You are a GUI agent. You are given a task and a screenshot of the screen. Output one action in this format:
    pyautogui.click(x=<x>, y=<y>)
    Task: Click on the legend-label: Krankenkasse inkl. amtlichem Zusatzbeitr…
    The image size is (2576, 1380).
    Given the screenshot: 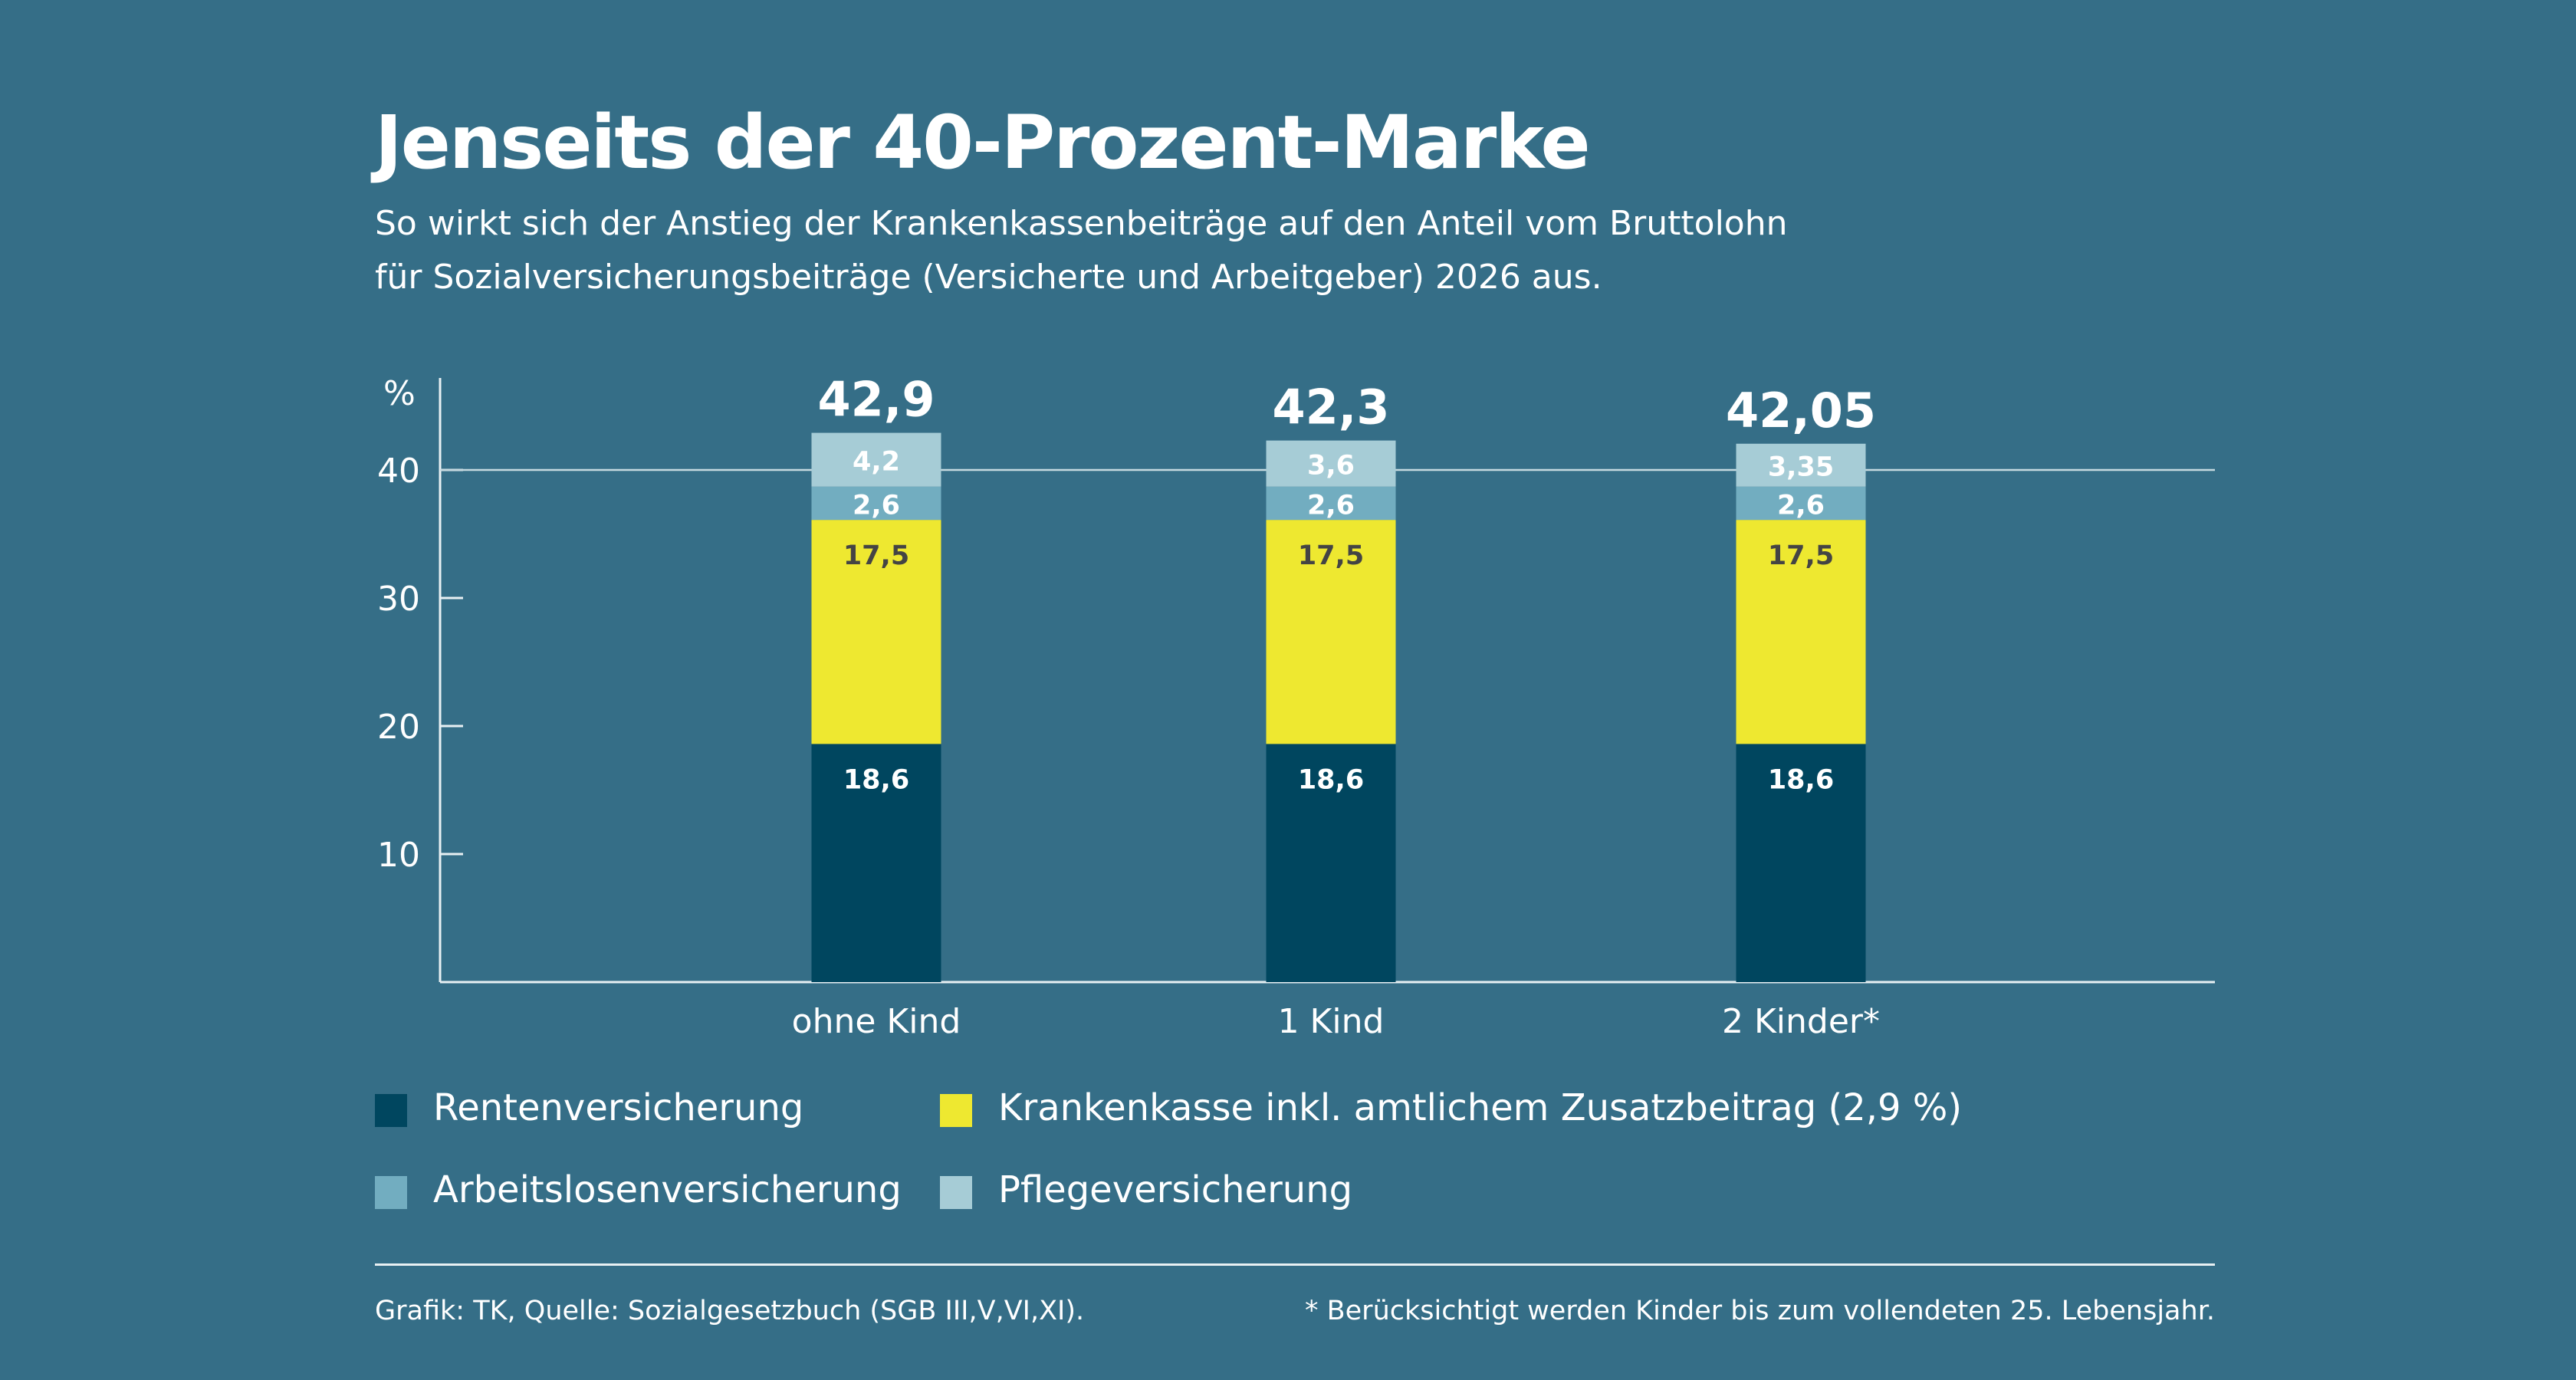 What is the action you would take?
    pyautogui.click(x=1481, y=1107)
    